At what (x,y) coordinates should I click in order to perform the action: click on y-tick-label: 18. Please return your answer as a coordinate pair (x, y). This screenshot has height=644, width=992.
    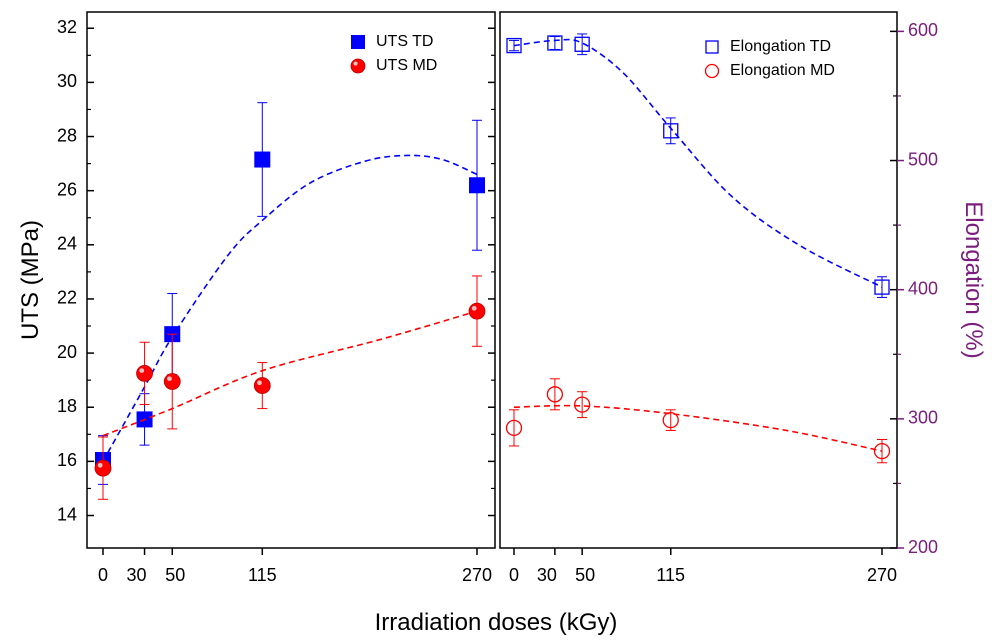
    Looking at the image, I should click on (67, 406).